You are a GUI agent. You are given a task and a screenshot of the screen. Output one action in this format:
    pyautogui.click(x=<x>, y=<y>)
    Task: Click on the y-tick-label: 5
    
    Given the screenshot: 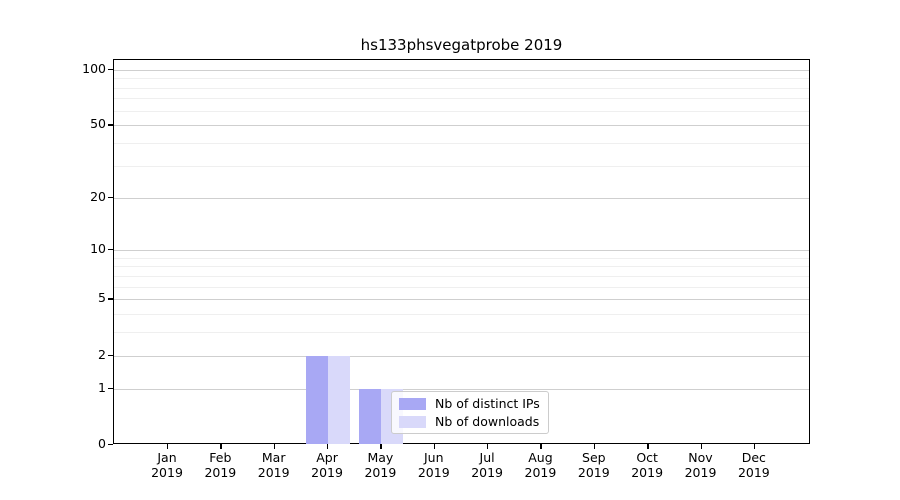 What is the action you would take?
    pyautogui.click(x=102, y=298)
    